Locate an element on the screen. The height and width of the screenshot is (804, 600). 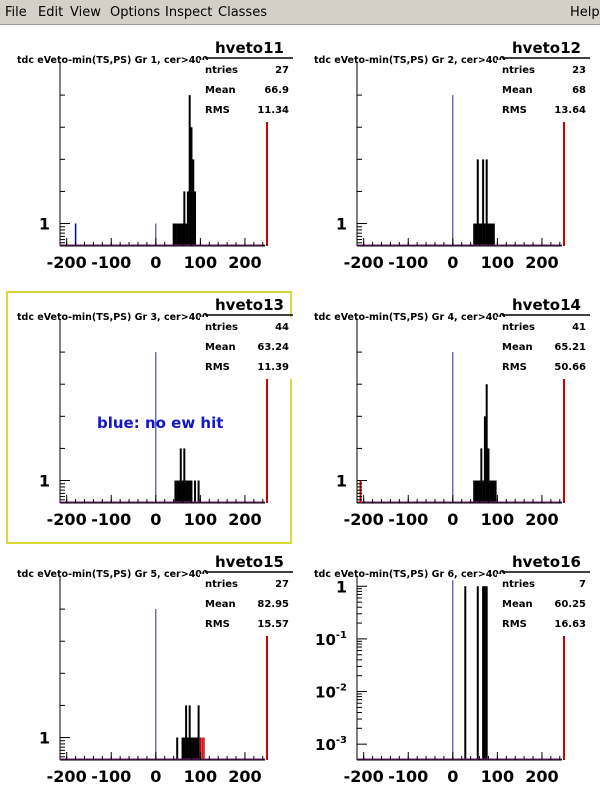
hist-name: hveto14 is located at coordinates (546, 305).